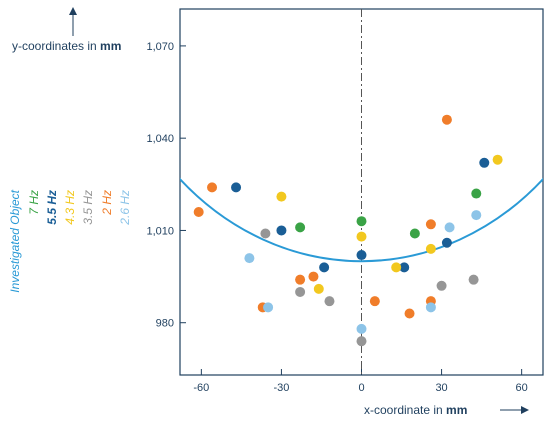  What do you see at coordinates (56, 46) in the screenshot?
I see `y-axis-title-text: y-coordinates in` at bounding box center [56, 46].